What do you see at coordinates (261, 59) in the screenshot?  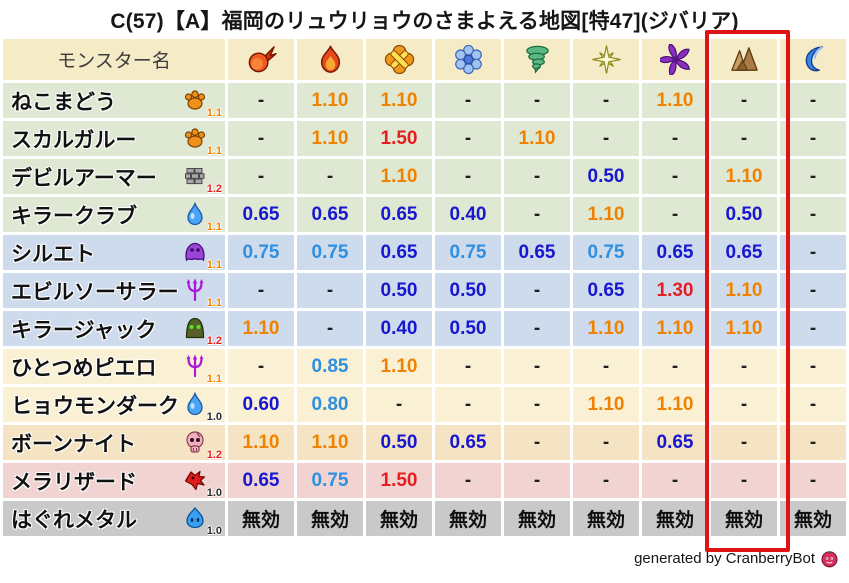 I see `element-header-fireball` at bounding box center [261, 59].